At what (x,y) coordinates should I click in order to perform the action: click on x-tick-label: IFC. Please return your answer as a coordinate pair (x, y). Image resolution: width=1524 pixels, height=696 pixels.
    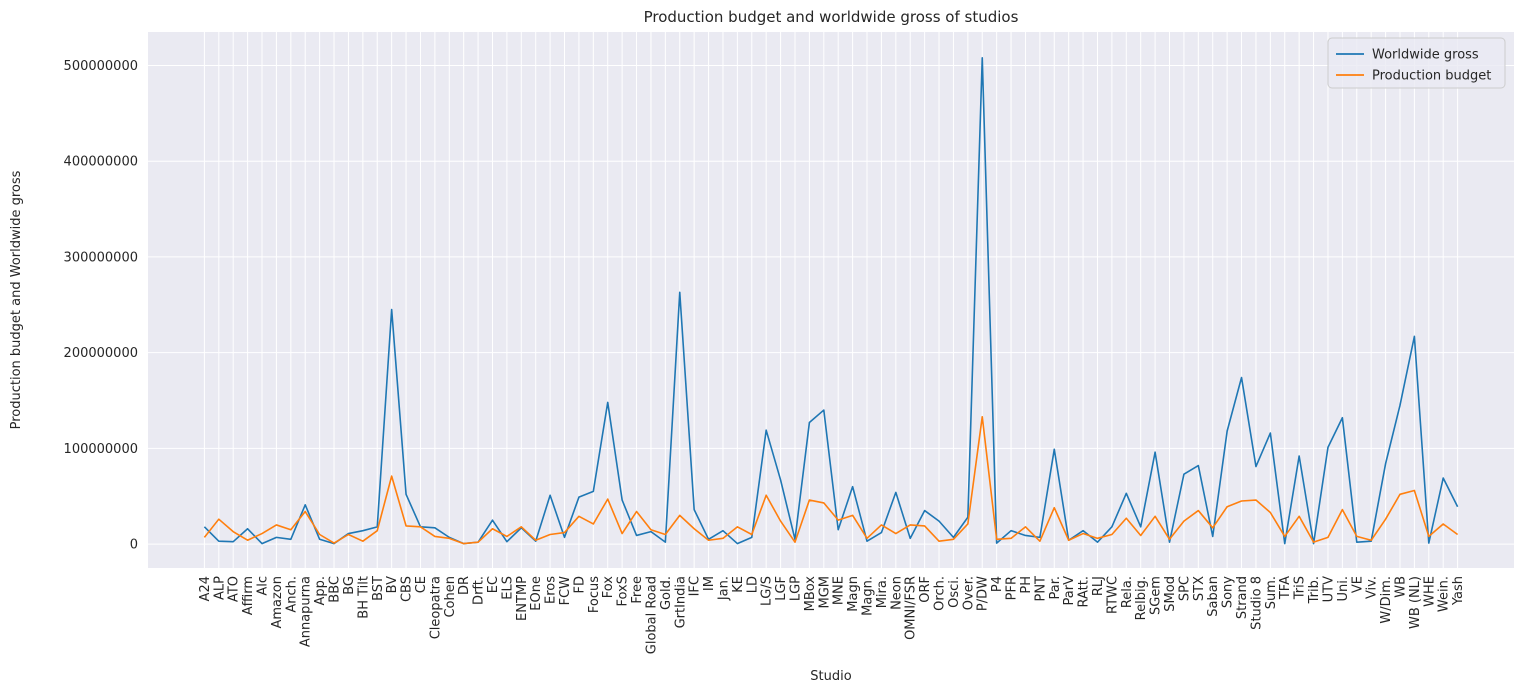
    Looking at the image, I should click on (695, 586).